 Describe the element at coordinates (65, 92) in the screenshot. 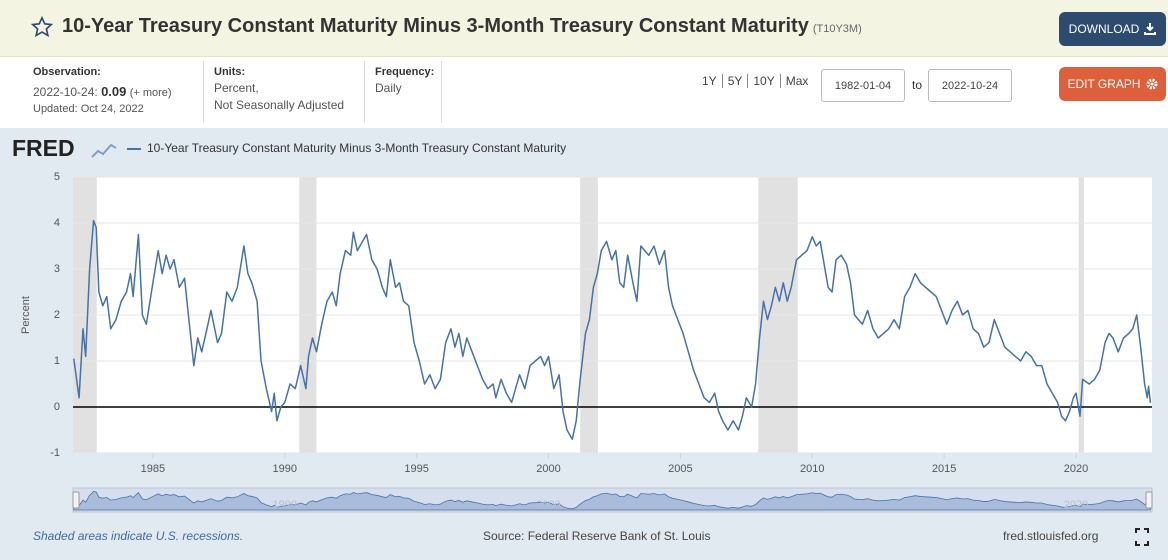

I see `observation-date: 2022-10-24:` at that location.